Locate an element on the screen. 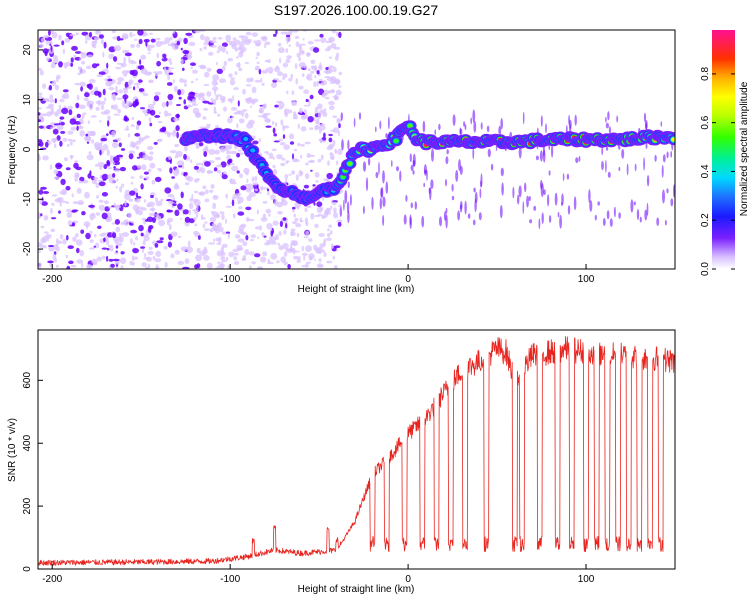  x-tick-label: 100 is located at coordinates (586, 579).